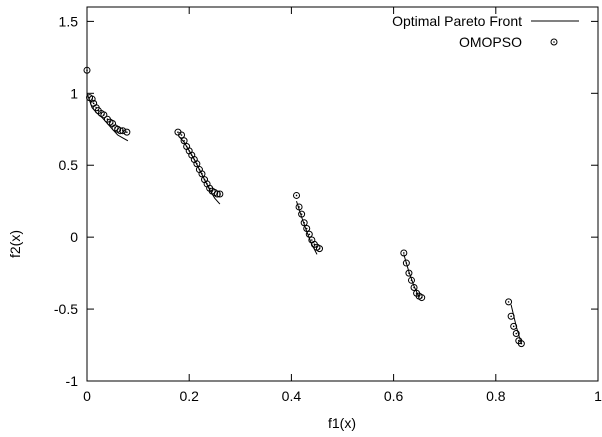 This screenshot has height=437, width=602. What do you see at coordinates (485, 31) in the screenshot?
I see `legend: Optimal Pareto Front OMOPSO` at bounding box center [485, 31].